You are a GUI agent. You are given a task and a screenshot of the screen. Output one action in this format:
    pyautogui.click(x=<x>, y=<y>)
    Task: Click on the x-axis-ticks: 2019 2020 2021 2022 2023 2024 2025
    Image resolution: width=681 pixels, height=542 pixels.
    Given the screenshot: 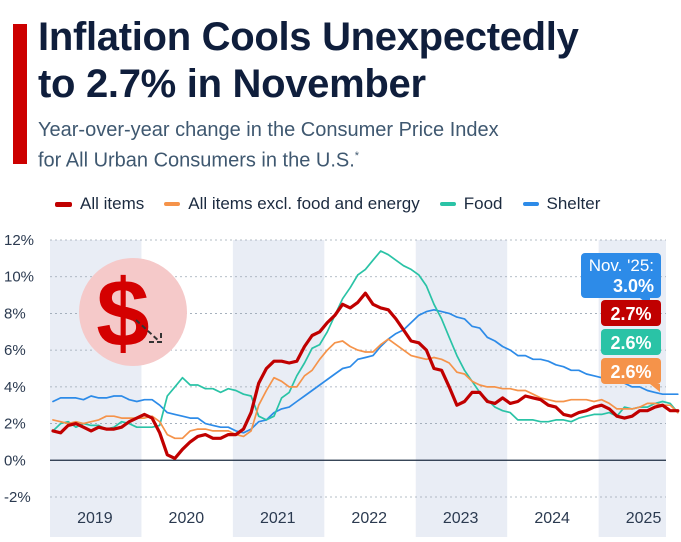 What is the action you would take?
    pyautogui.click(x=369, y=518)
    